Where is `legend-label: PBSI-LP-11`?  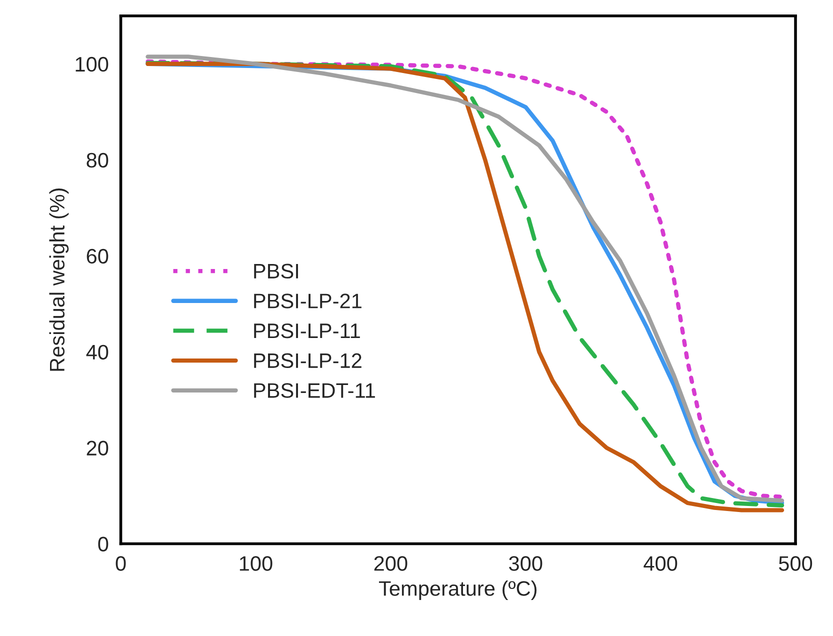 legend-label: PBSI-LP-11 is located at coordinates (307, 330).